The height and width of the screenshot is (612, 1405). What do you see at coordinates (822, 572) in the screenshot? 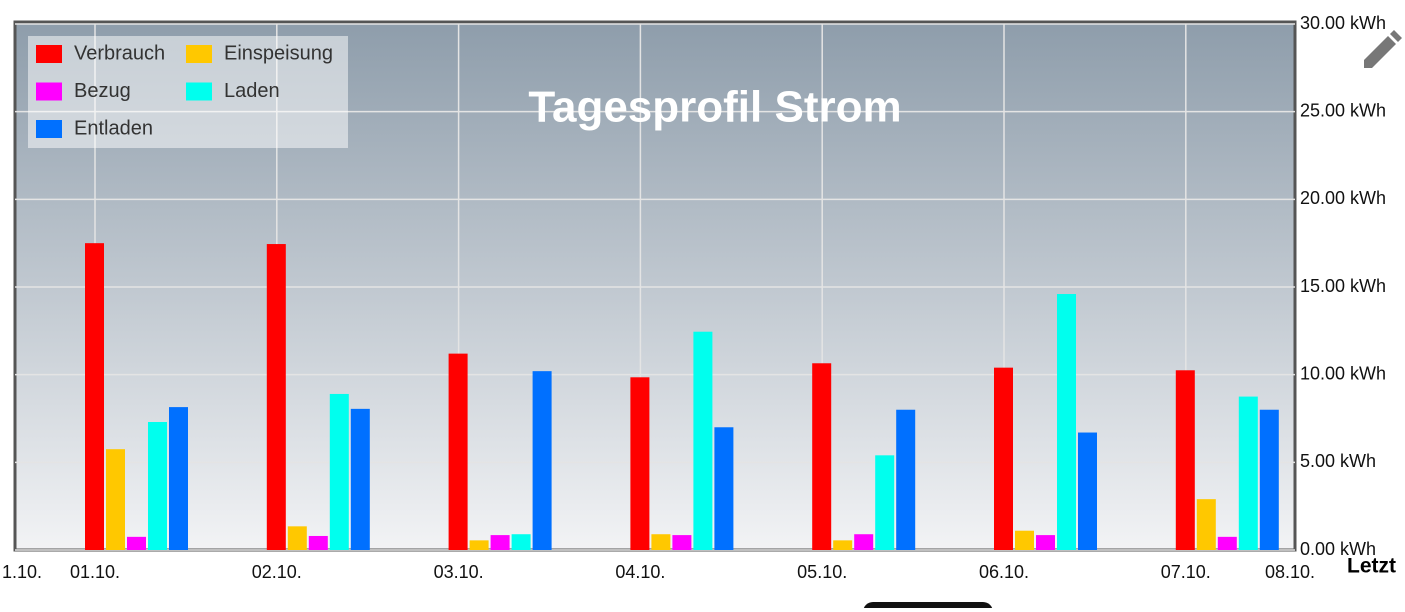
I see `x-tick-label: 05.10.` at bounding box center [822, 572].